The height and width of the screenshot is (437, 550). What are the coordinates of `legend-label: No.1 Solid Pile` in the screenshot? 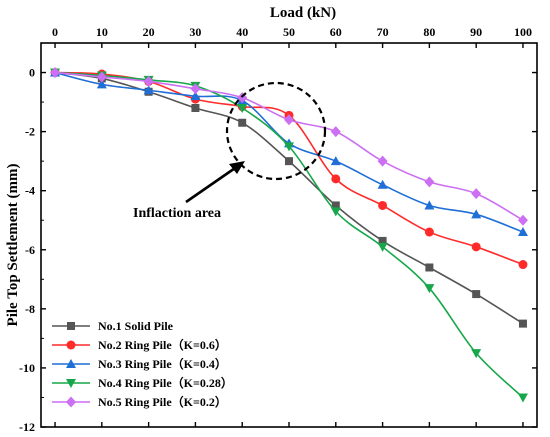 It's located at (136, 326).